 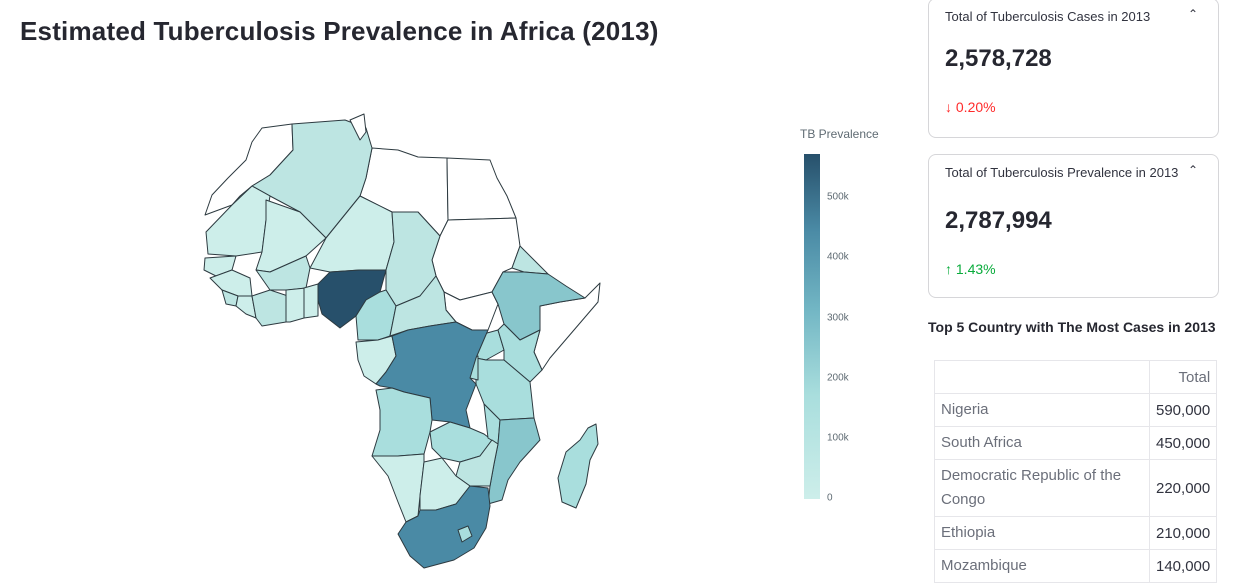 I want to click on country-cell: Nigeria, so click(x=1042, y=410).